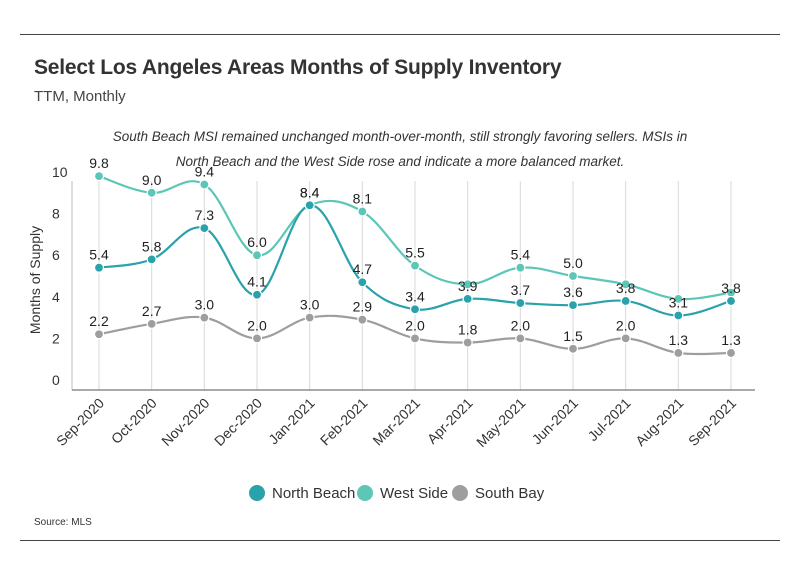 This screenshot has width=800, height=575. I want to click on x-tick-label: Jan-2021, so click(291, 421).